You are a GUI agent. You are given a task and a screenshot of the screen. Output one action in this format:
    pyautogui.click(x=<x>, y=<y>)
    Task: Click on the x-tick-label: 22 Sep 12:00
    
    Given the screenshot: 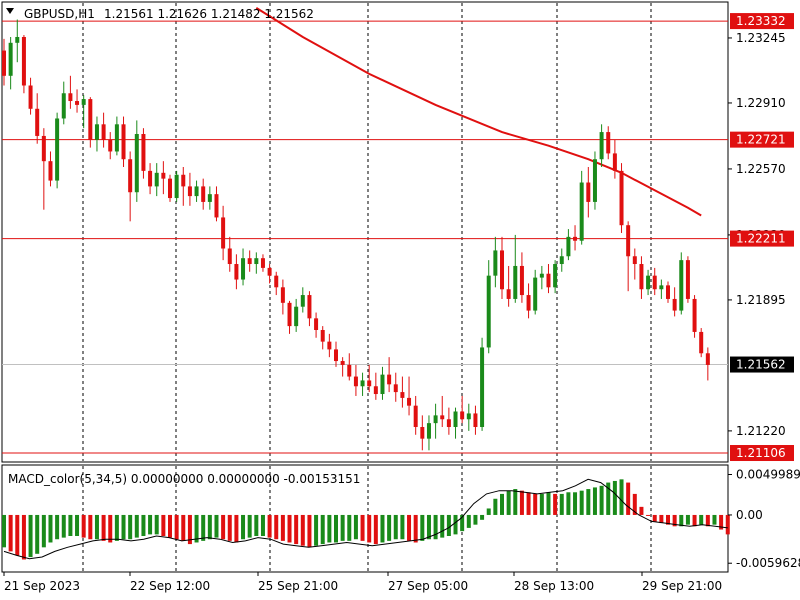 What is the action you would take?
    pyautogui.click(x=170, y=586)
    